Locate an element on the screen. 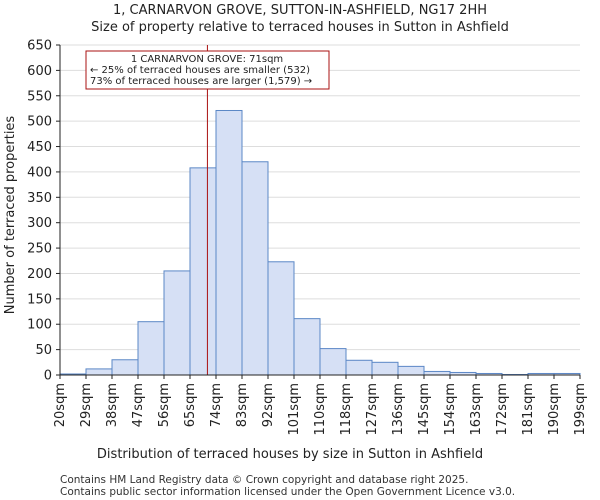 This screenshot has height=500, width=600. x-tick-label: 47sqm is located at coordinates (138, 405).